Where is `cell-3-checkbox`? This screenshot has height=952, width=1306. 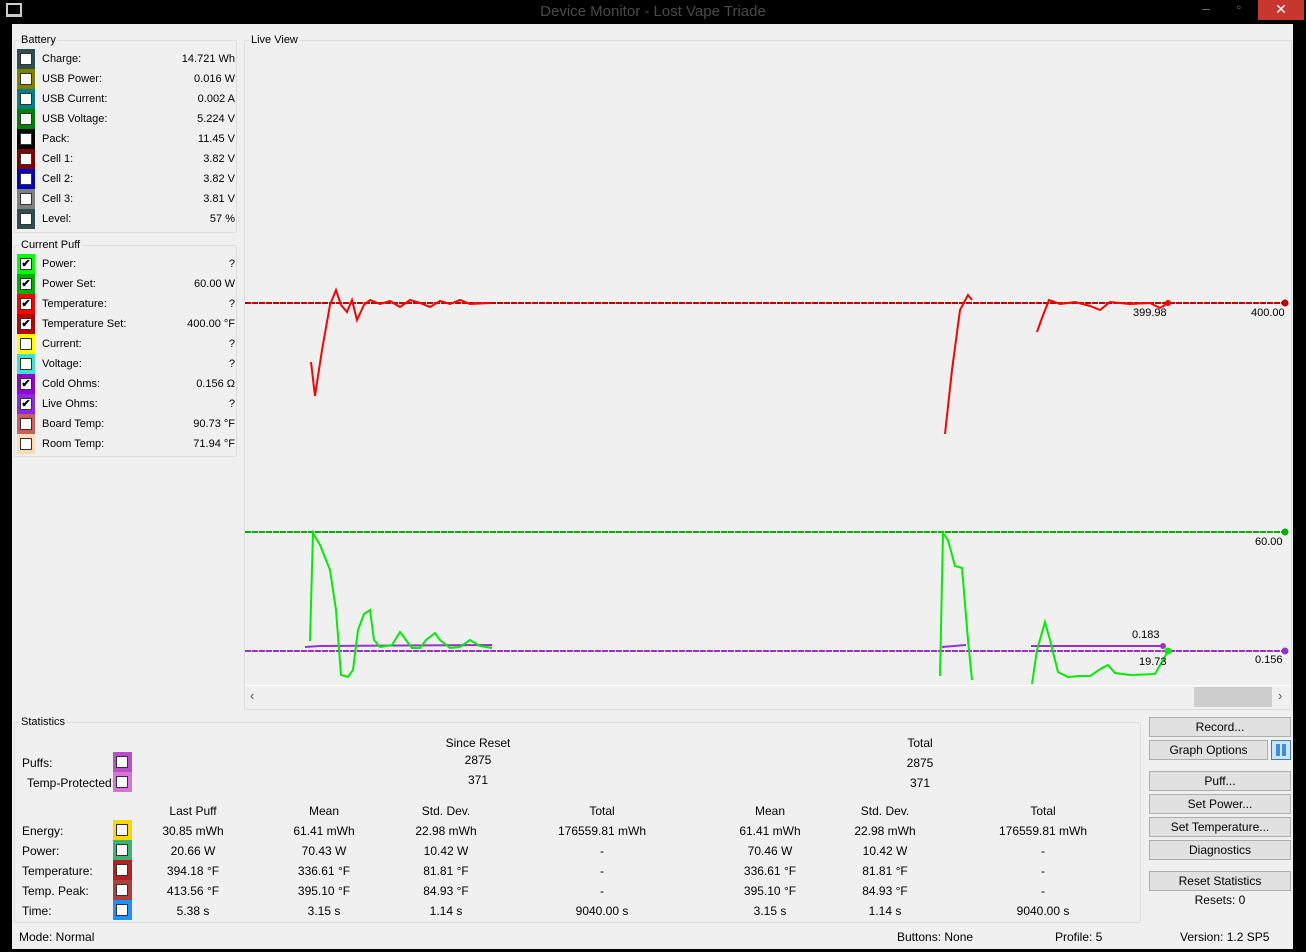 cell-3-checkbox is located at coordinates (26, 199).